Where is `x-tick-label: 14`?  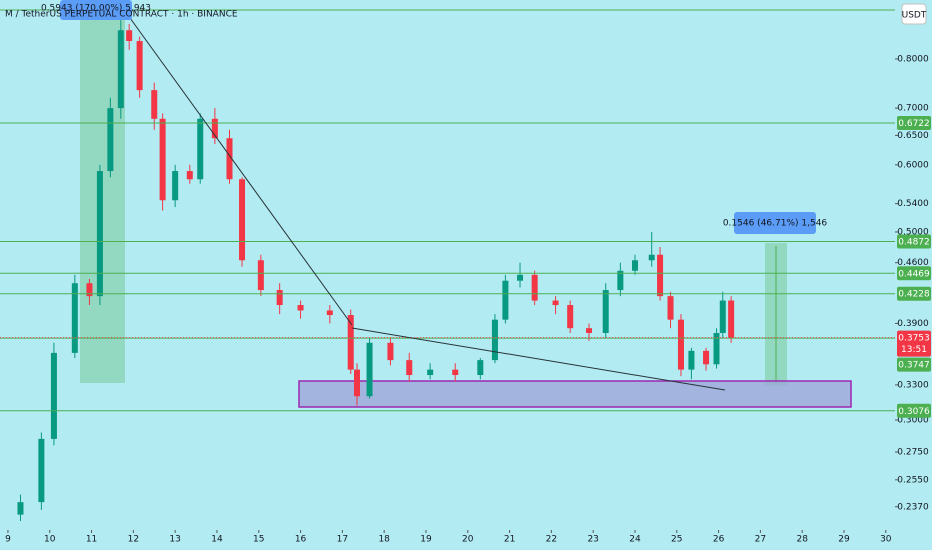
x-tick-label: 14 is located at coordinates (217, 540).